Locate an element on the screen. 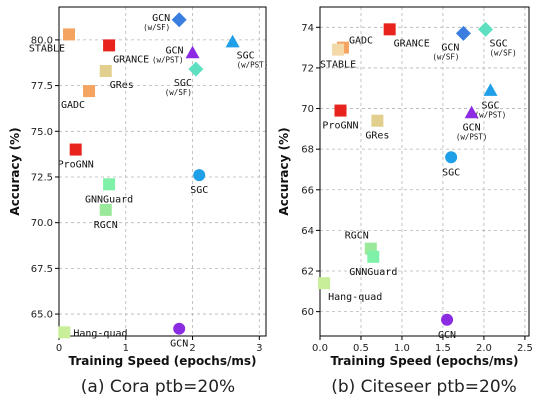 The image size is (553, 405). y-tick-label: 64 is located at coordinates (307, 231).